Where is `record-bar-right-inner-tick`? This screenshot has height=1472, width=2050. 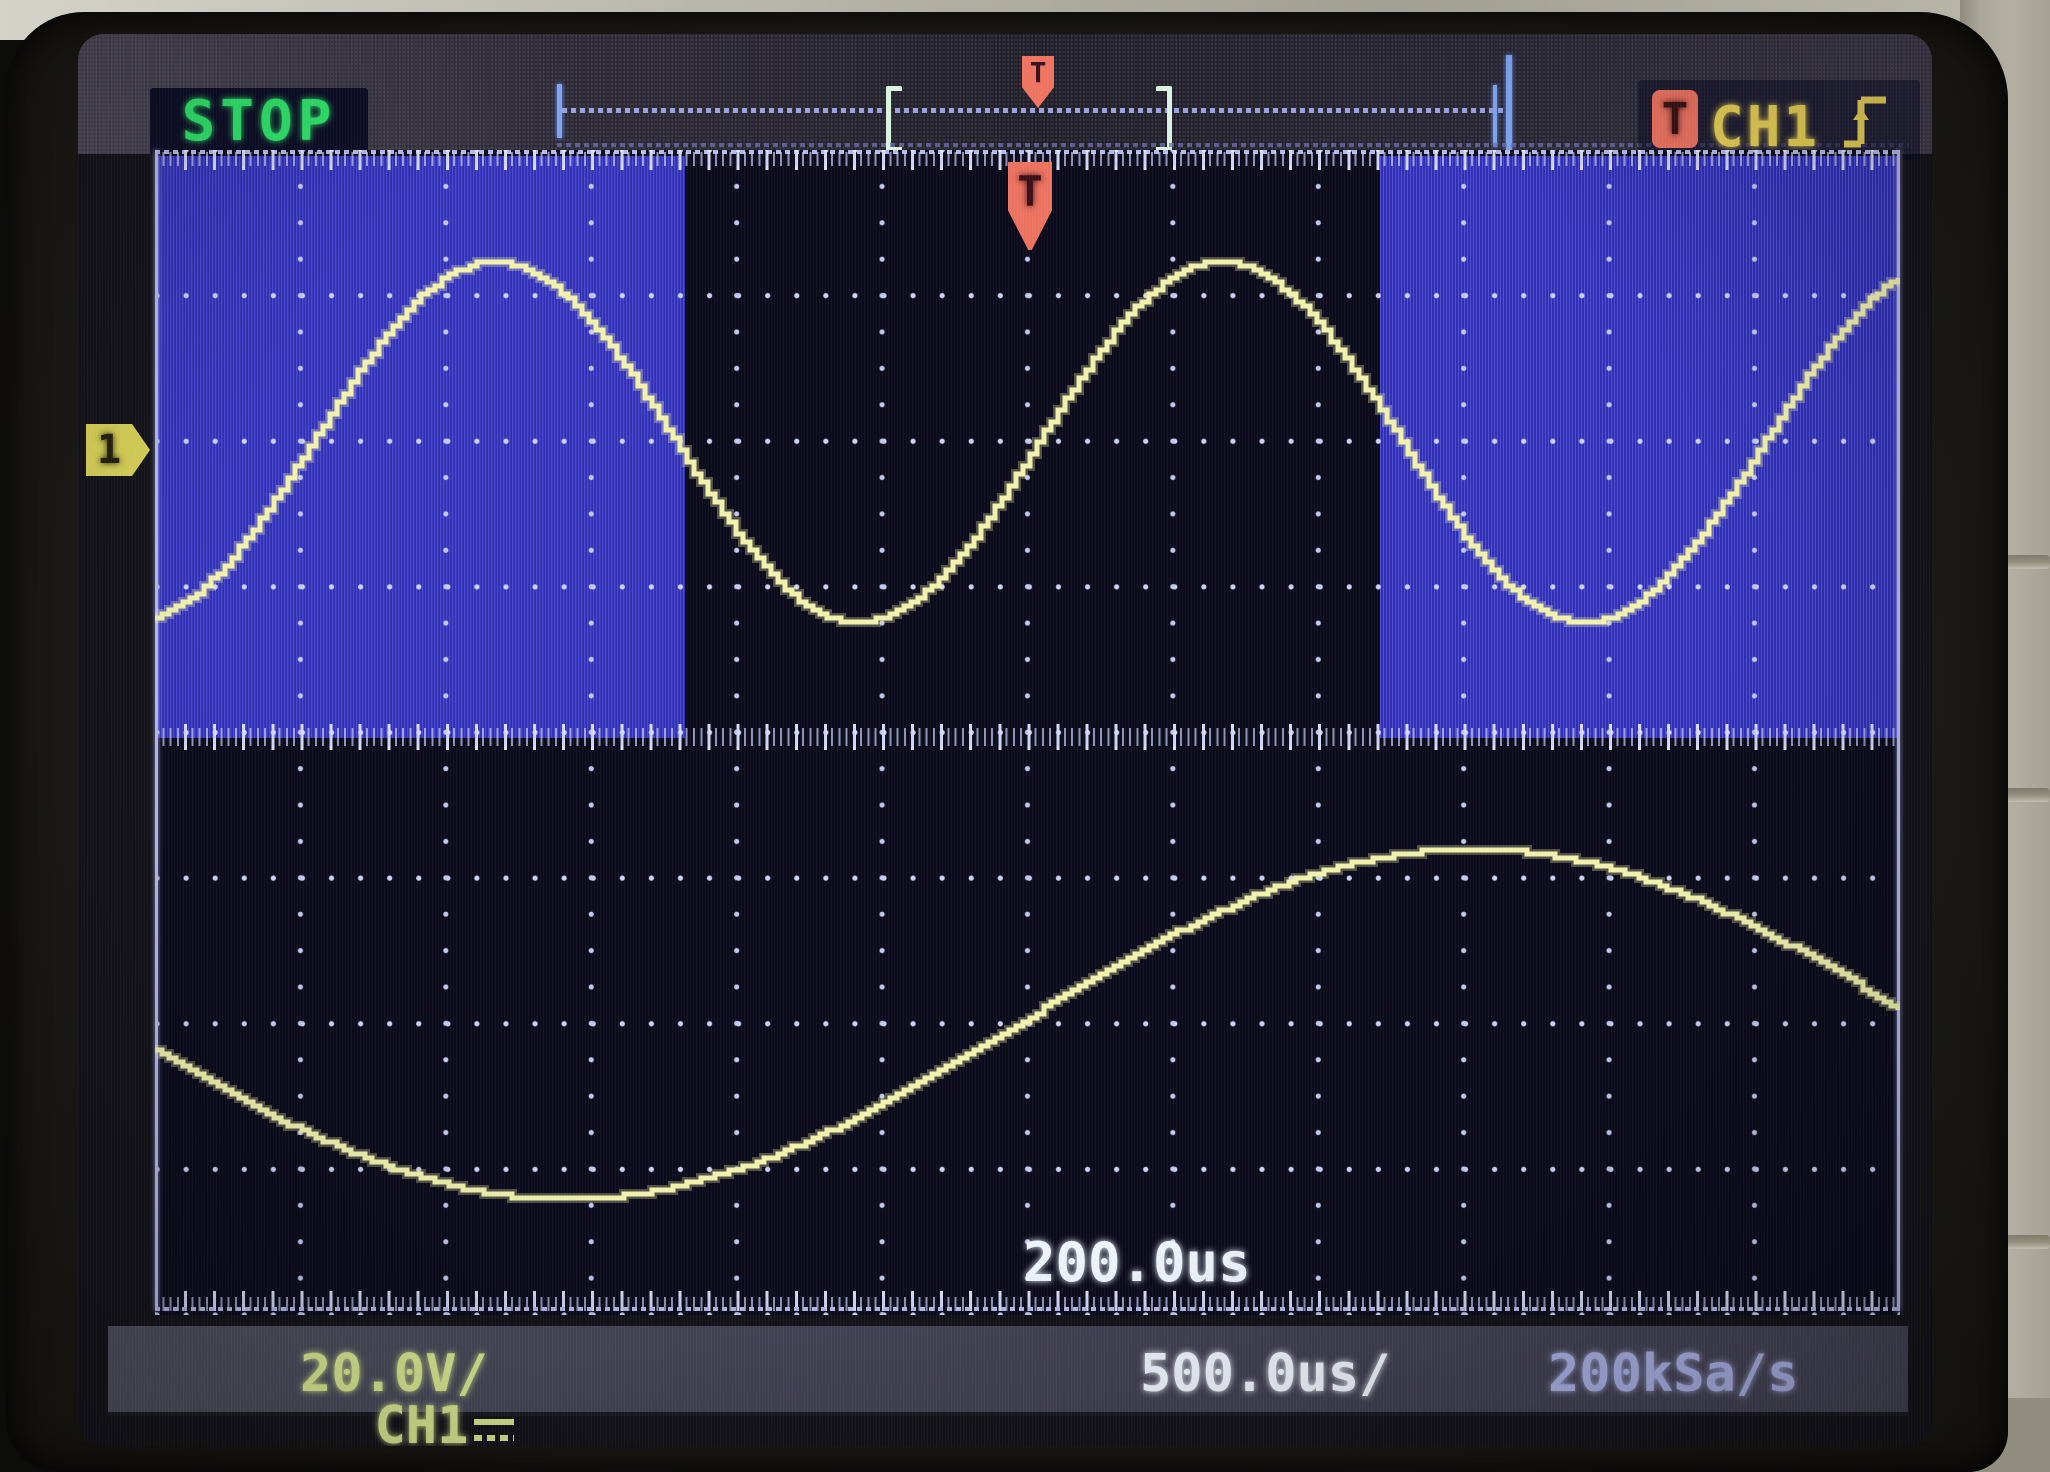 record-bar-right-inner-tick is located at coordinates (1495, 116).